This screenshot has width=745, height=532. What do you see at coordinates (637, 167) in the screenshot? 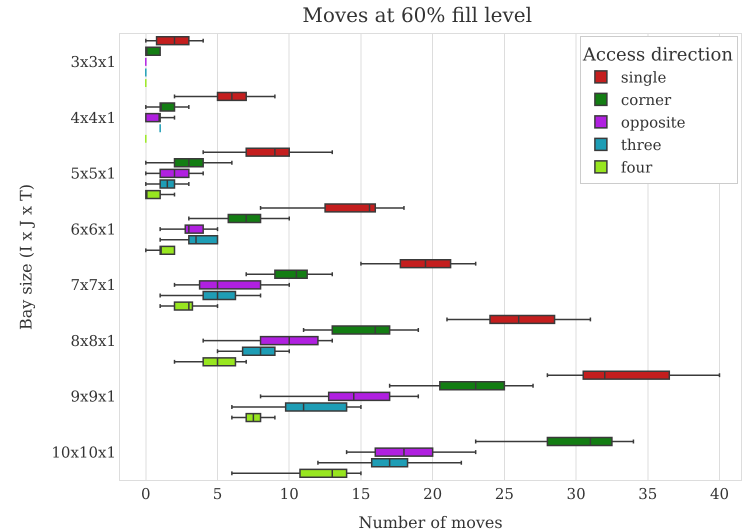
I see `legend-label: four` at bounding box center [637, 167].